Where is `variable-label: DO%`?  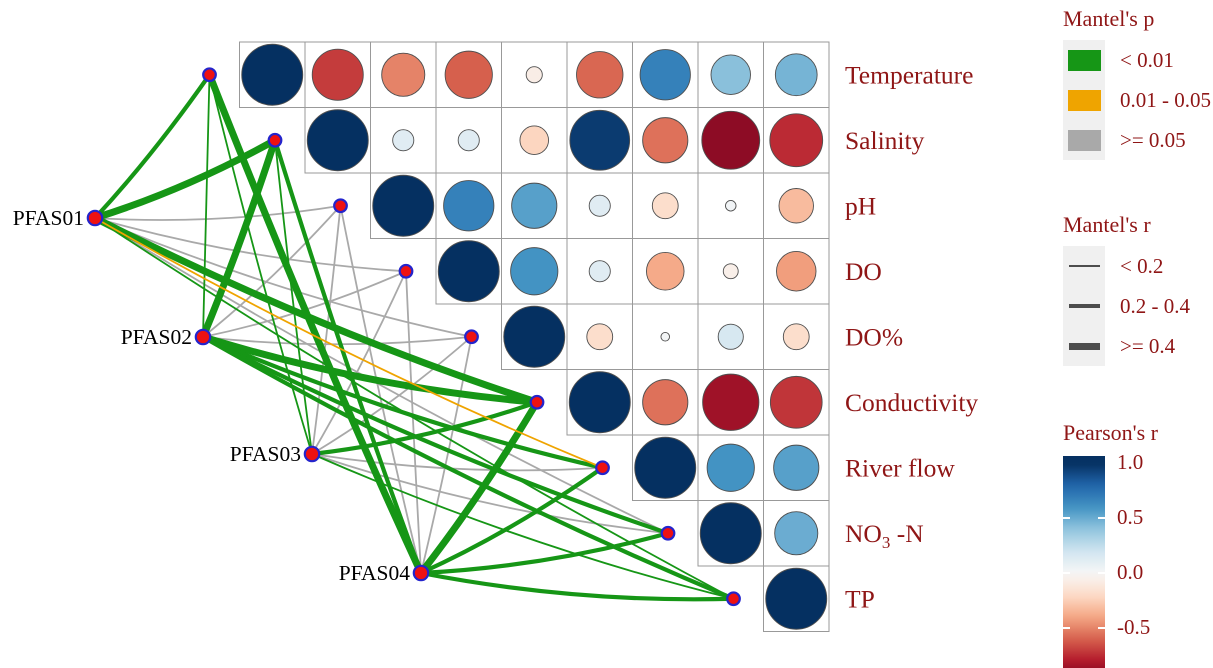
variable-label: DO% is located at coordinates (874, 336).